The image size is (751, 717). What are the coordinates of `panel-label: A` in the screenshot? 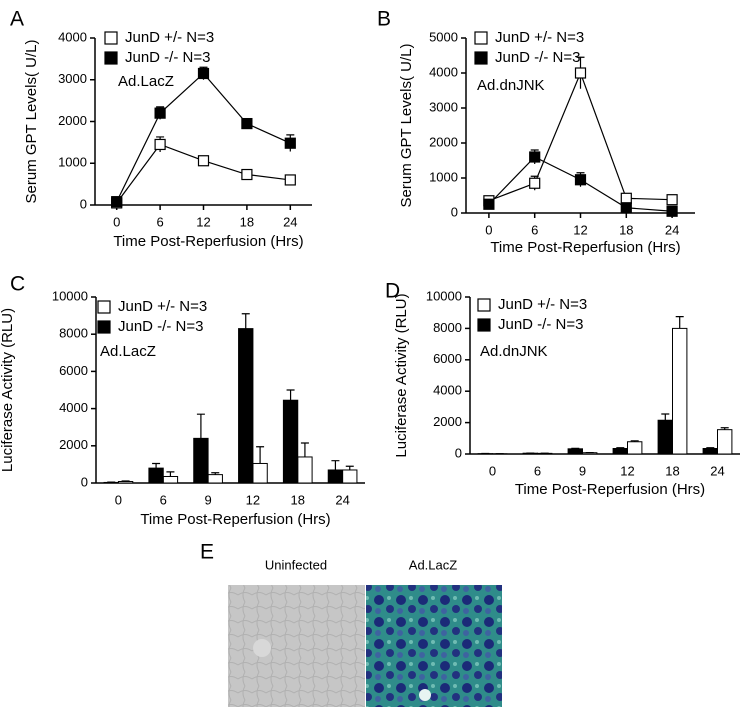 It's located at (17, 19).